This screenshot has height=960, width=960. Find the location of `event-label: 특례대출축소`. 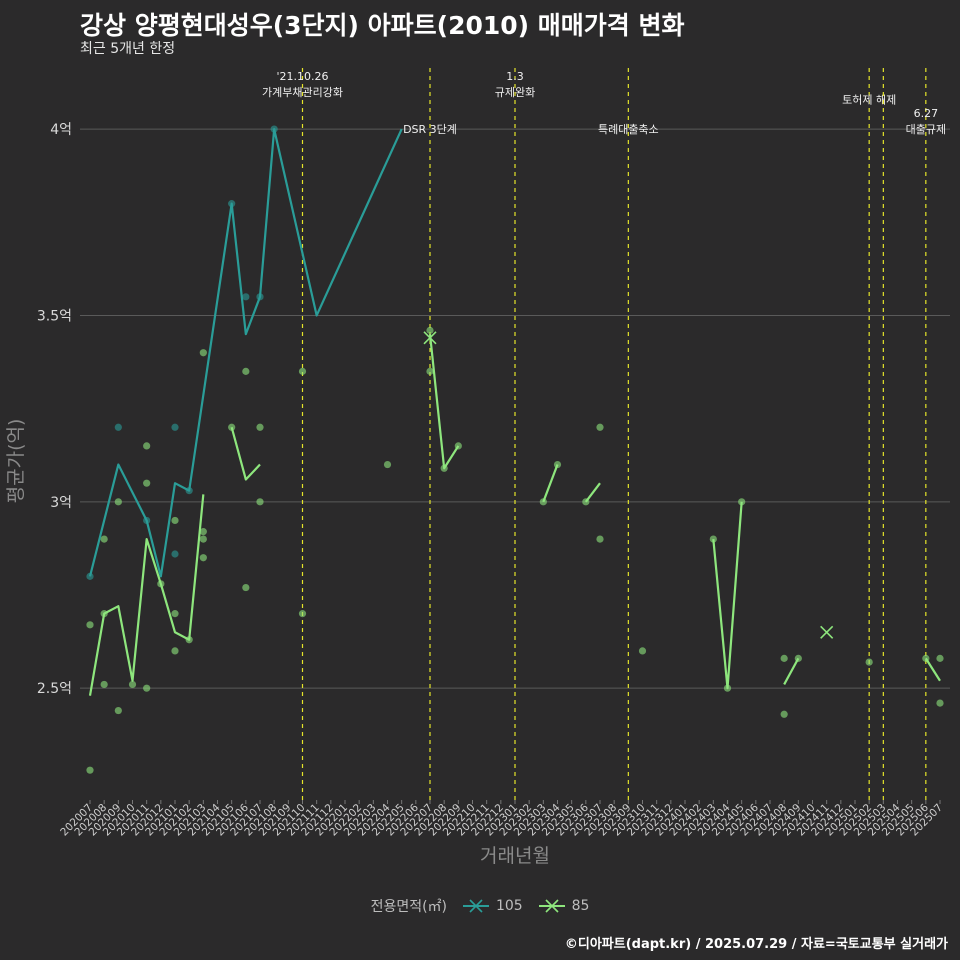

event-label: 특례대출축소 is located at coordinates (628, 129).